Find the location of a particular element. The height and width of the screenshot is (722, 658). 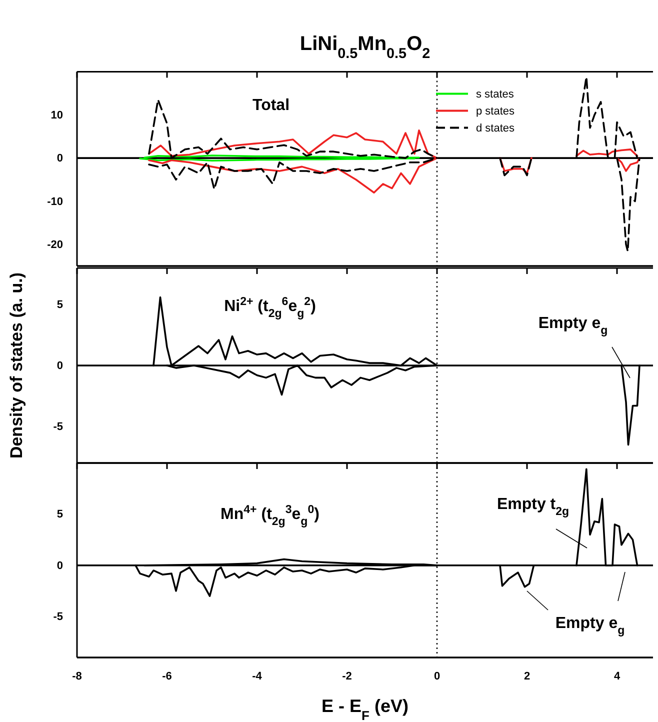

x-tick-label: -8 is located at coordinates (77, 676).